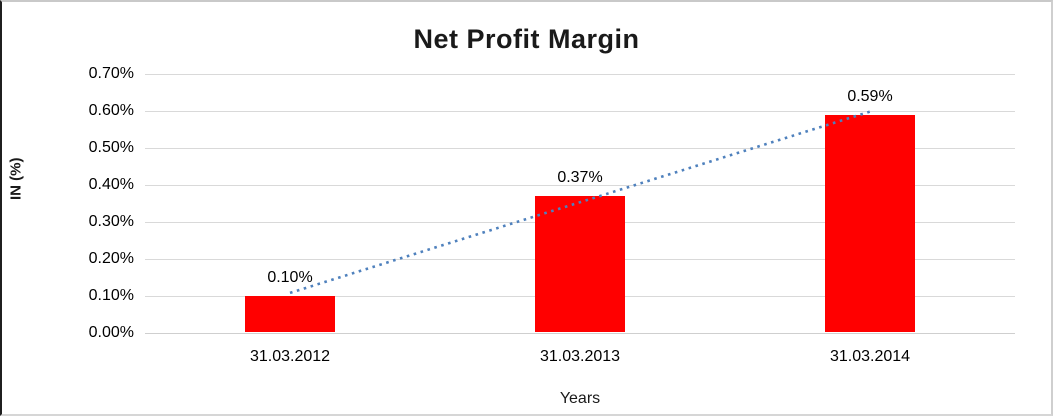 The image size is (1053, 416). Describe the element at coordinates (111, 184) in the screenshot. I see `y-tick-label: 0.40%` at that location.